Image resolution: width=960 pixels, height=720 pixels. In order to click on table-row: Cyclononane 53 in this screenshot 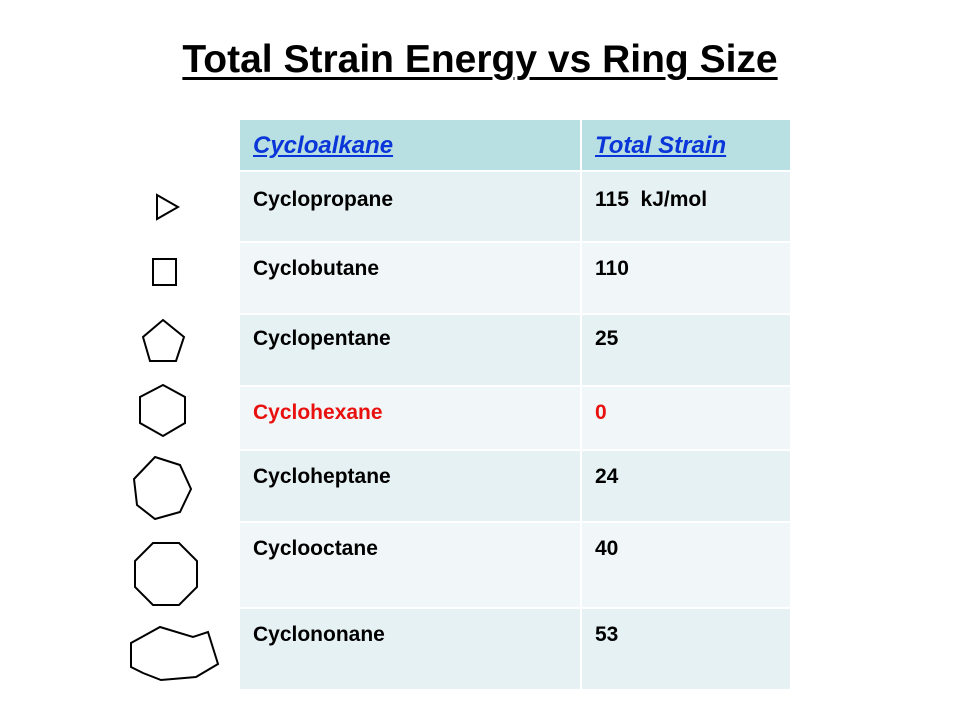, I will do `click(516, 649)`.